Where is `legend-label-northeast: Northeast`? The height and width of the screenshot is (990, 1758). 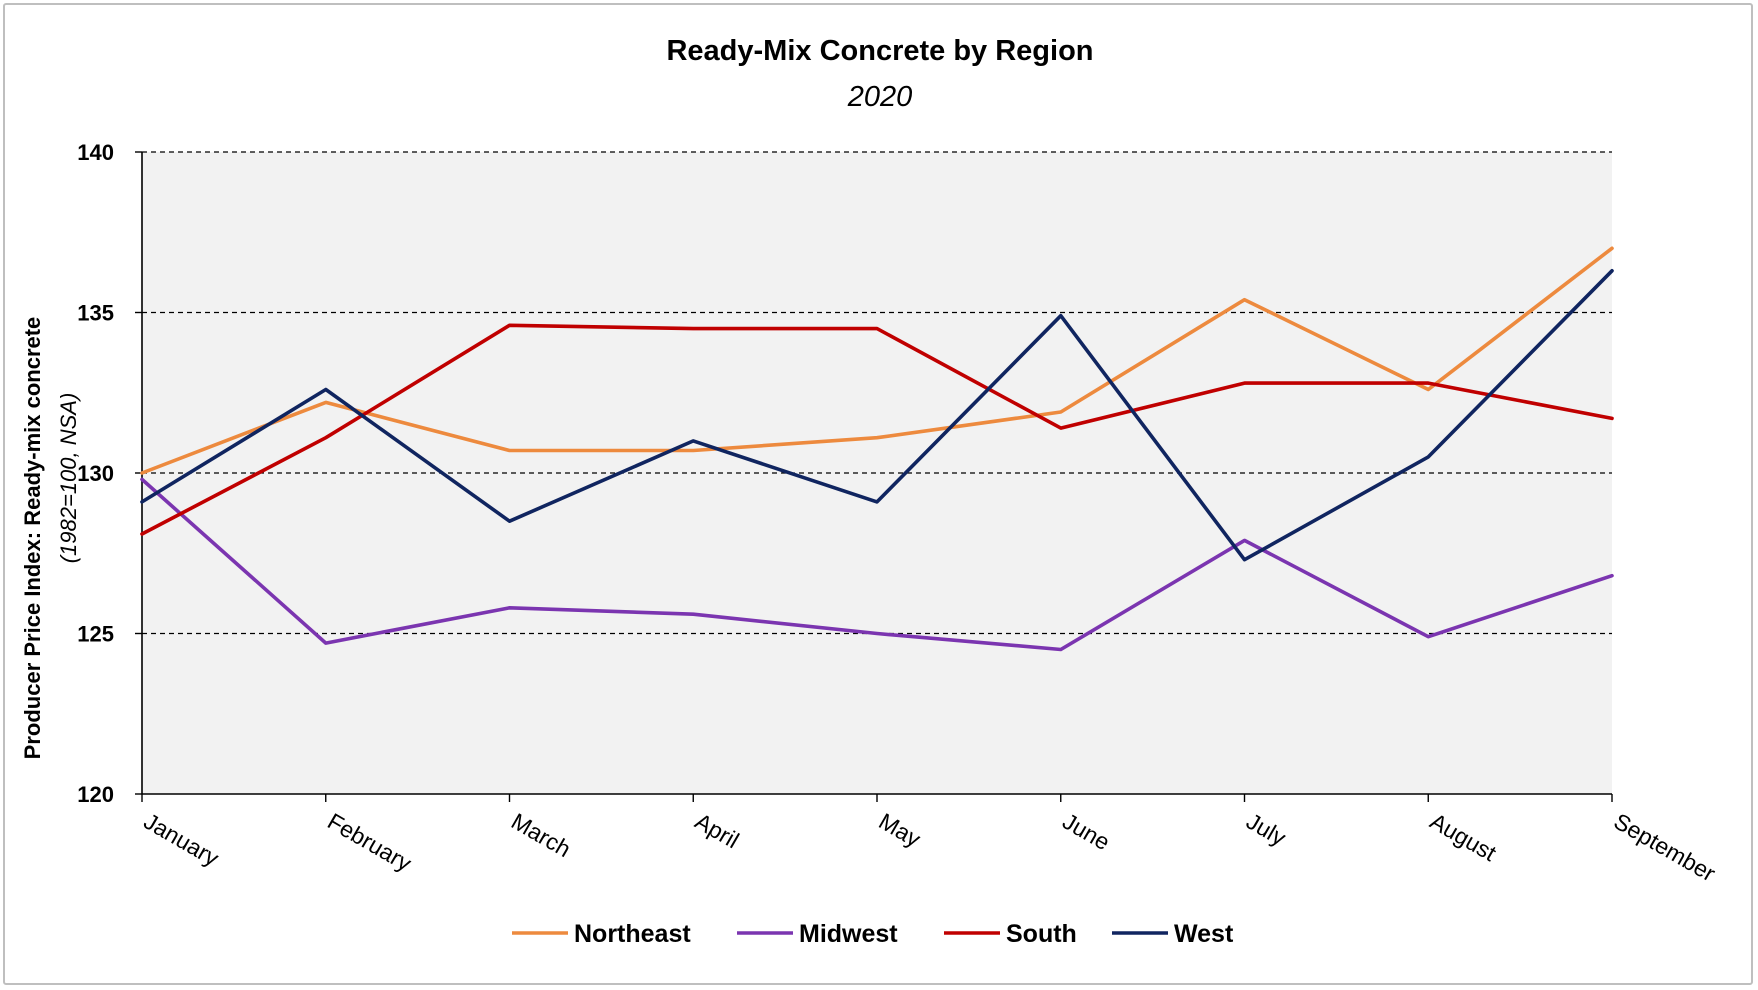
legend-label-northeast: Northeast is located at coordinates (632, 934).